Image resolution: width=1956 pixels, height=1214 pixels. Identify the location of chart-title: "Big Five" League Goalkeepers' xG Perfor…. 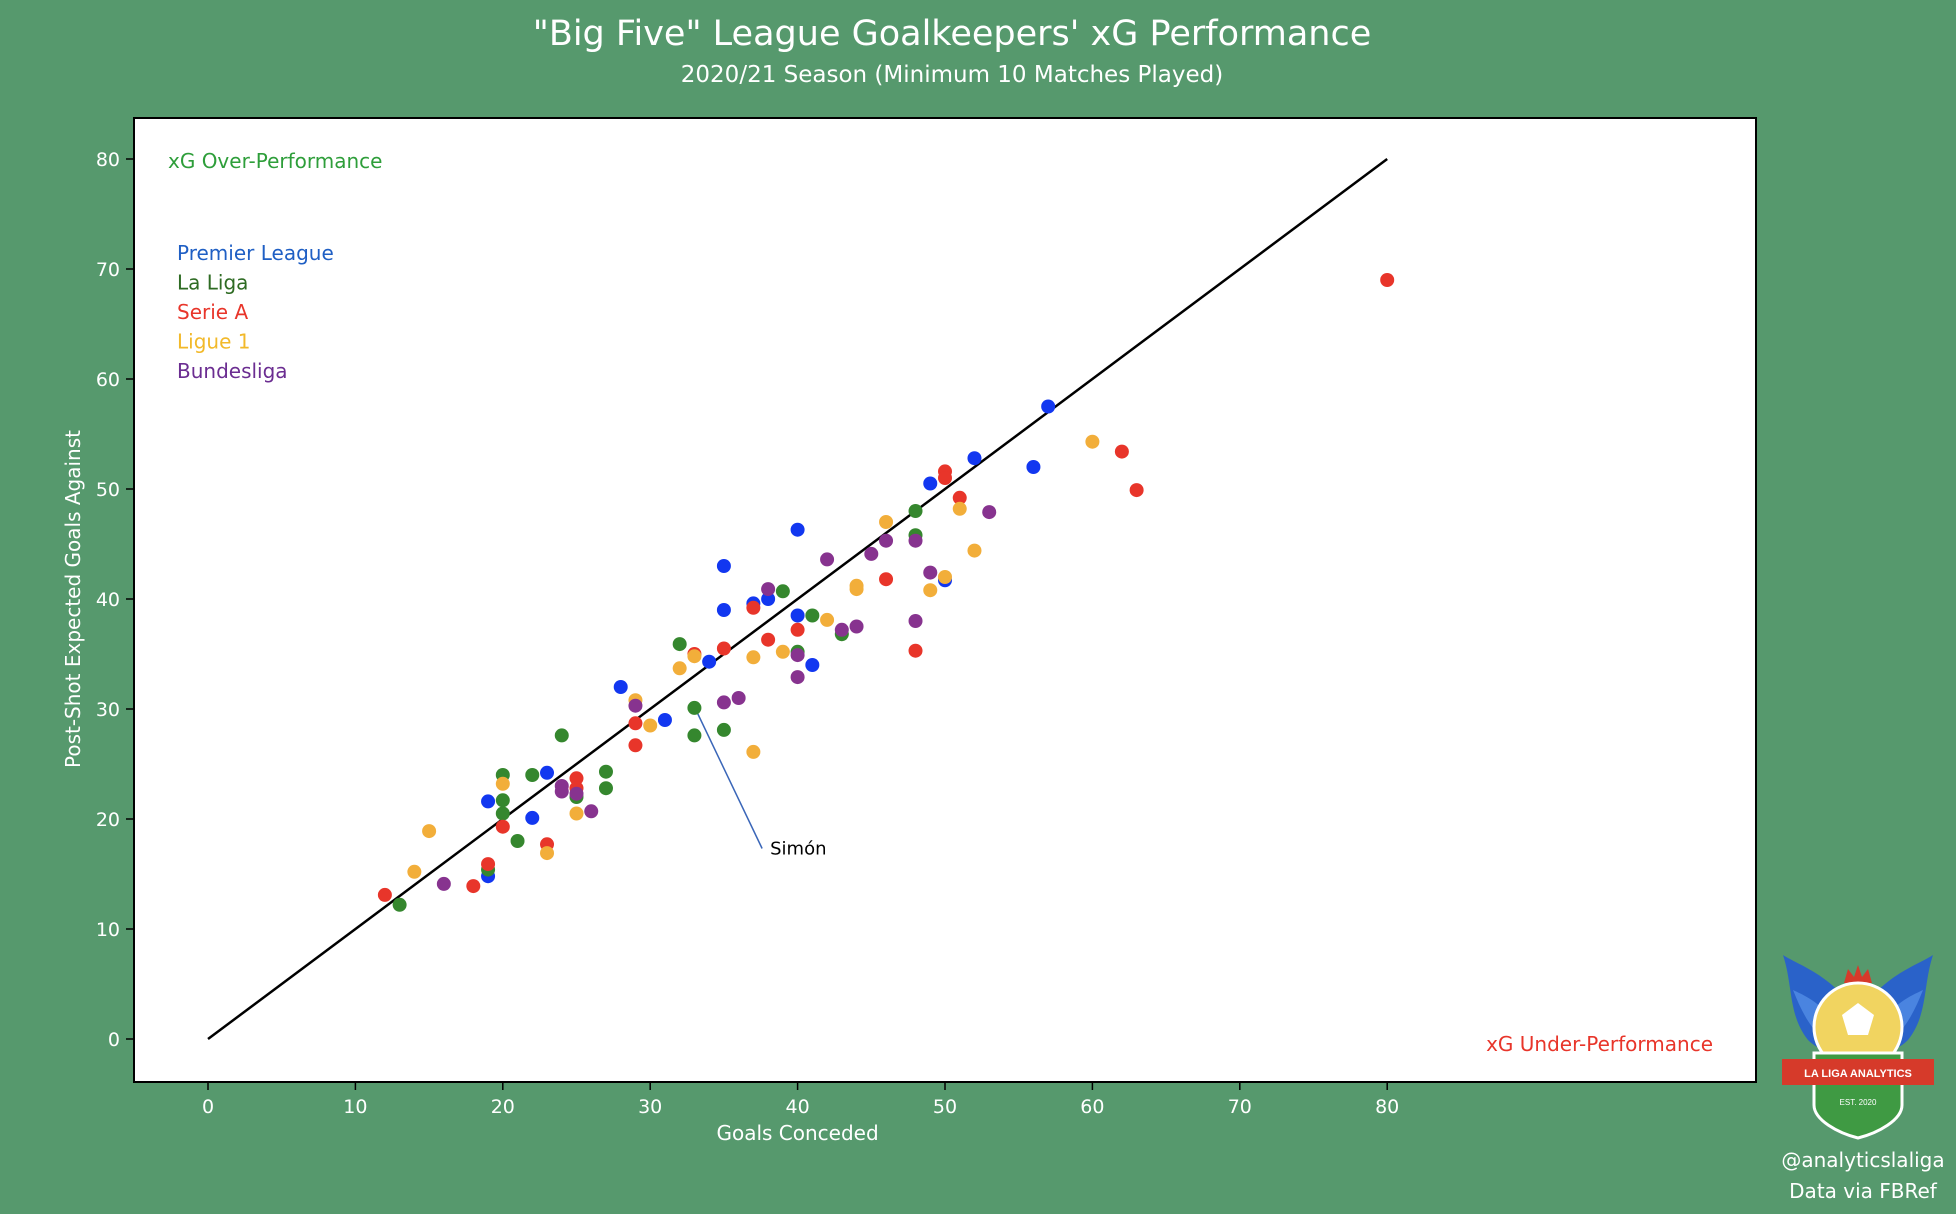
(952, 34).